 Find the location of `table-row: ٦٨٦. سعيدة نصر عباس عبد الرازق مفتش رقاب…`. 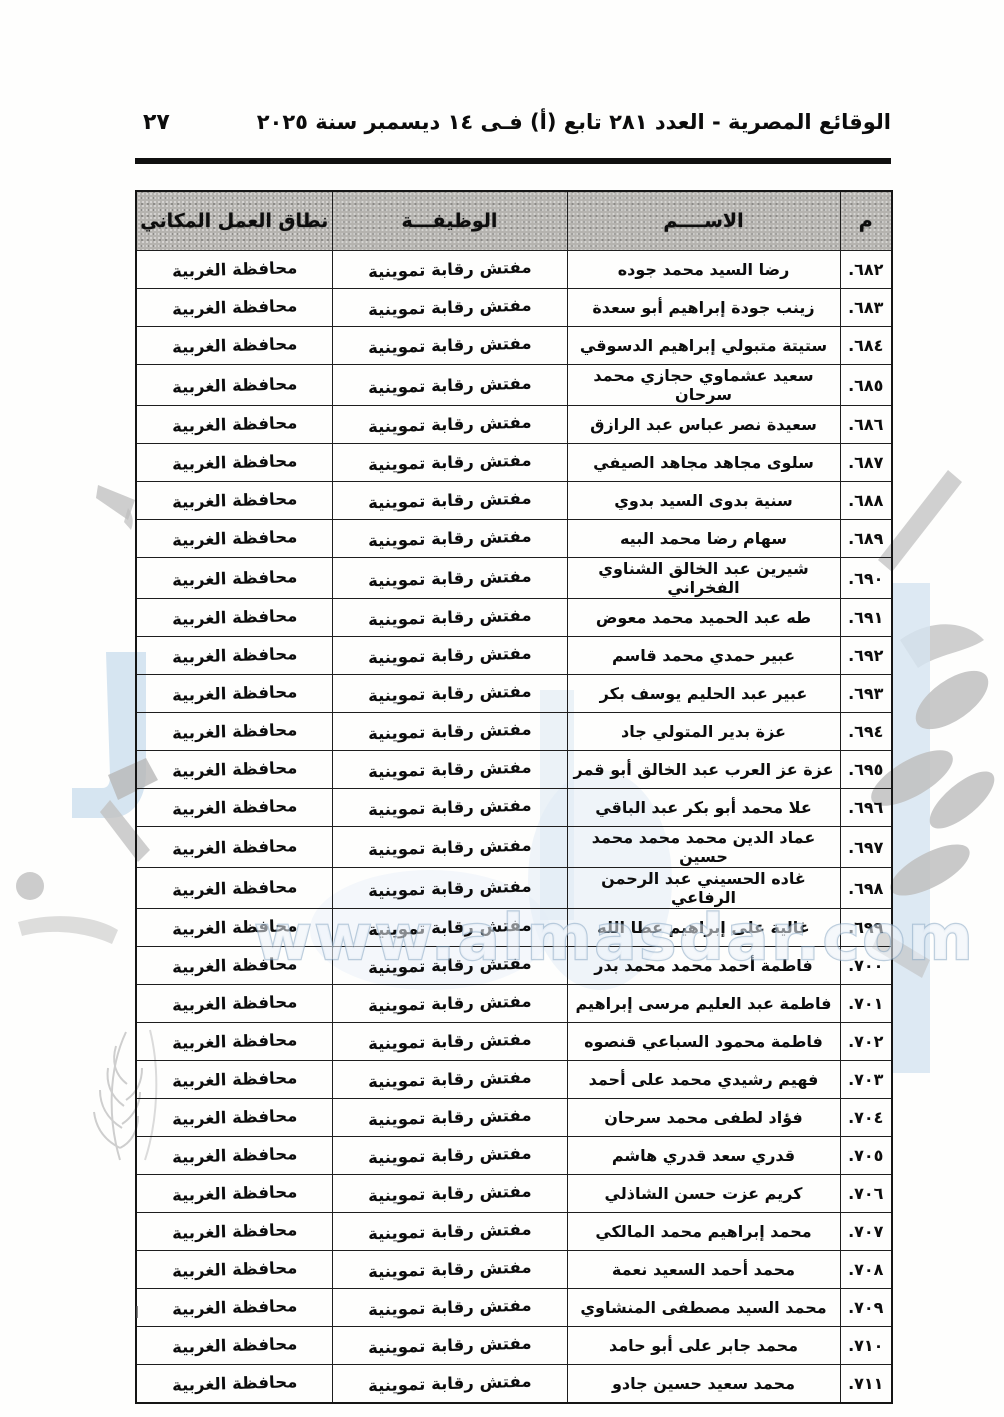

table-row: ٦٨٦. سعيدة نصر عباس عبد الرازق مفتش رقاب… is located at coordinates (514, 424).